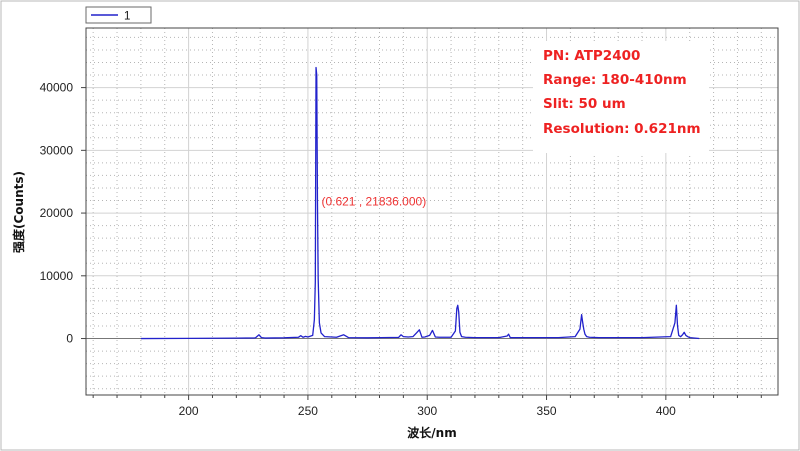 This screenshot has width=800, height=451. What do you see at coordinates (615, 80) in the screenshot?
I see `info-range: Range: 180-410nm` at bounding box center [615, 80].